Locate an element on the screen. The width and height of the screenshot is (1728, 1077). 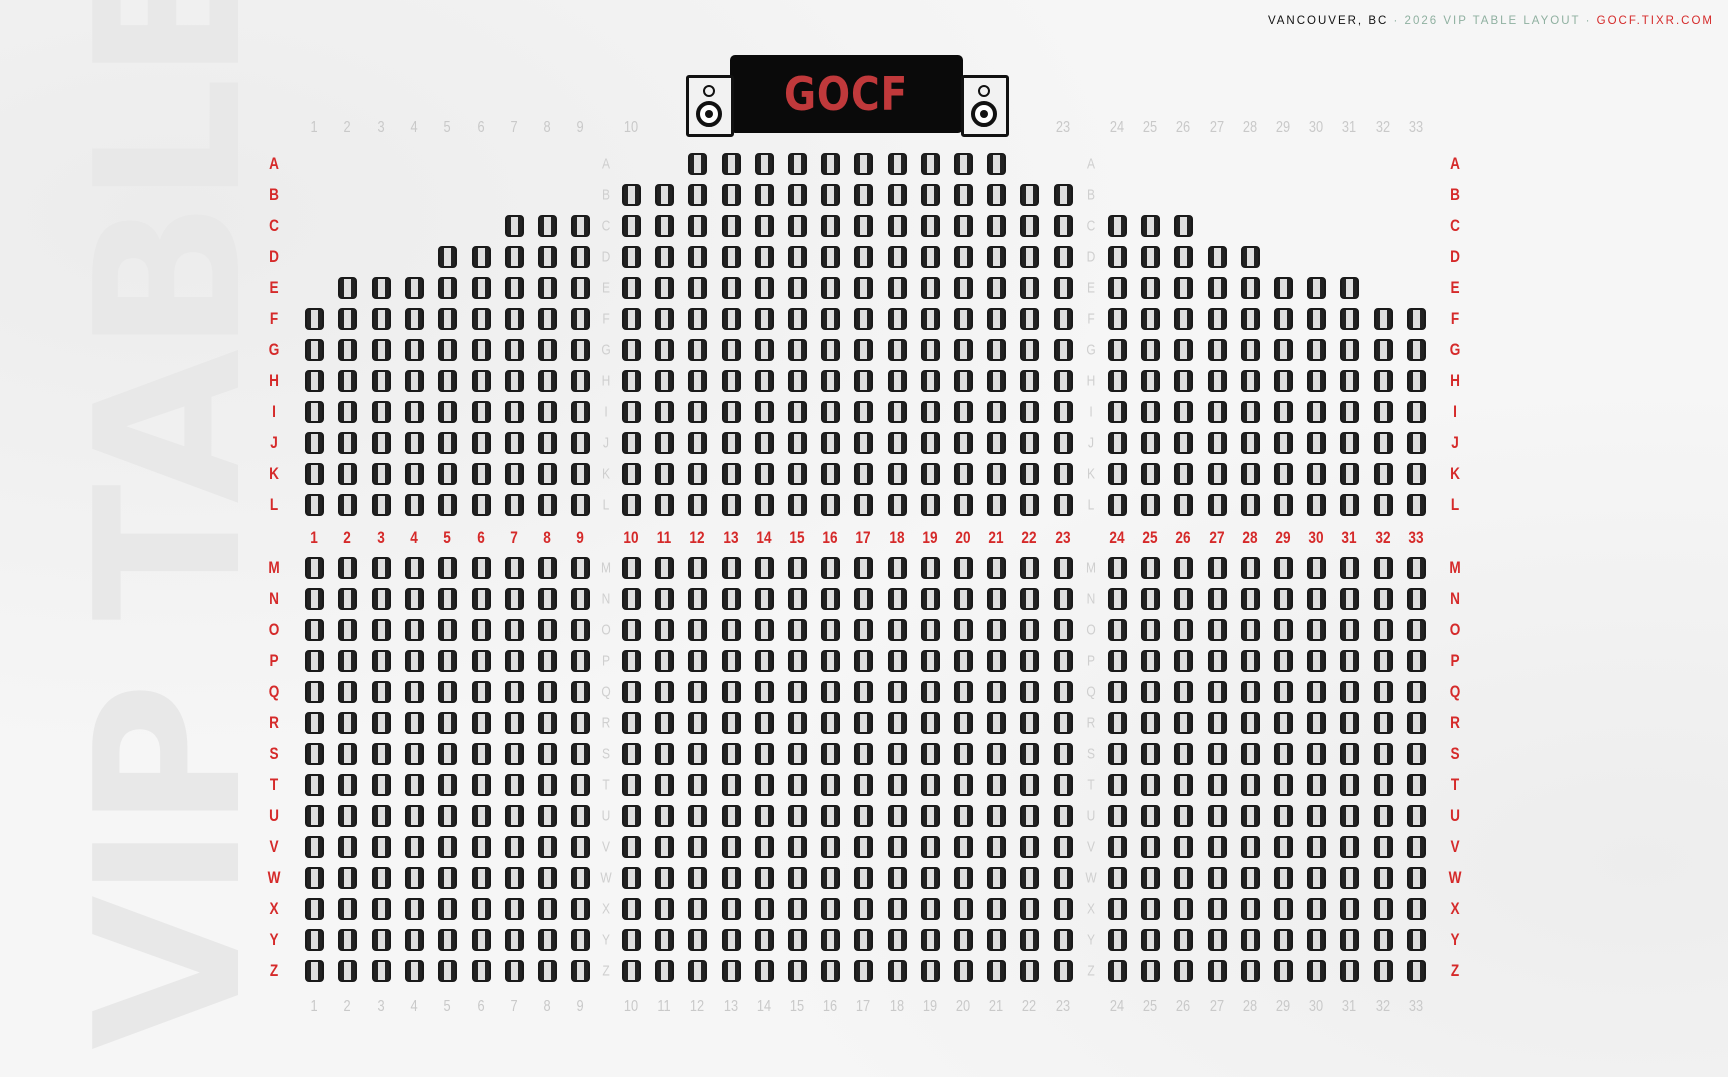
table-seat-R15 is located at coordinates (797, 723).